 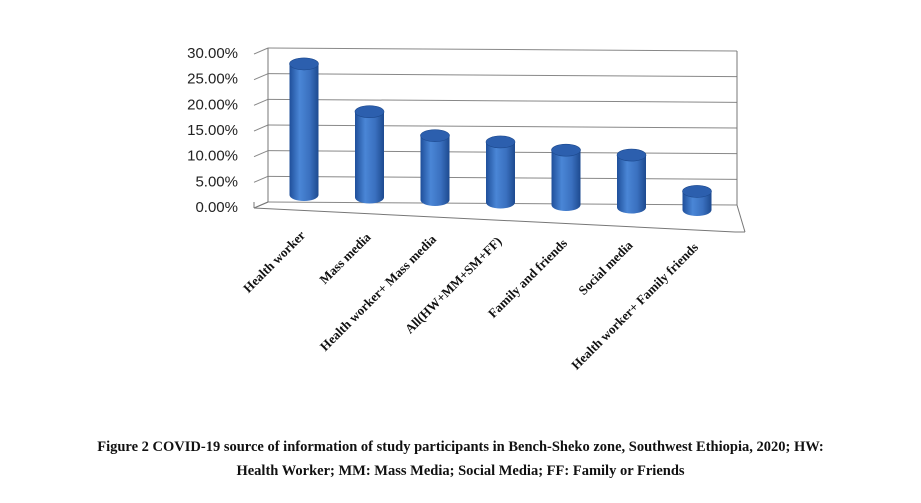 I want to click on x-tick-label: Social media, so click(x=605, y=267).